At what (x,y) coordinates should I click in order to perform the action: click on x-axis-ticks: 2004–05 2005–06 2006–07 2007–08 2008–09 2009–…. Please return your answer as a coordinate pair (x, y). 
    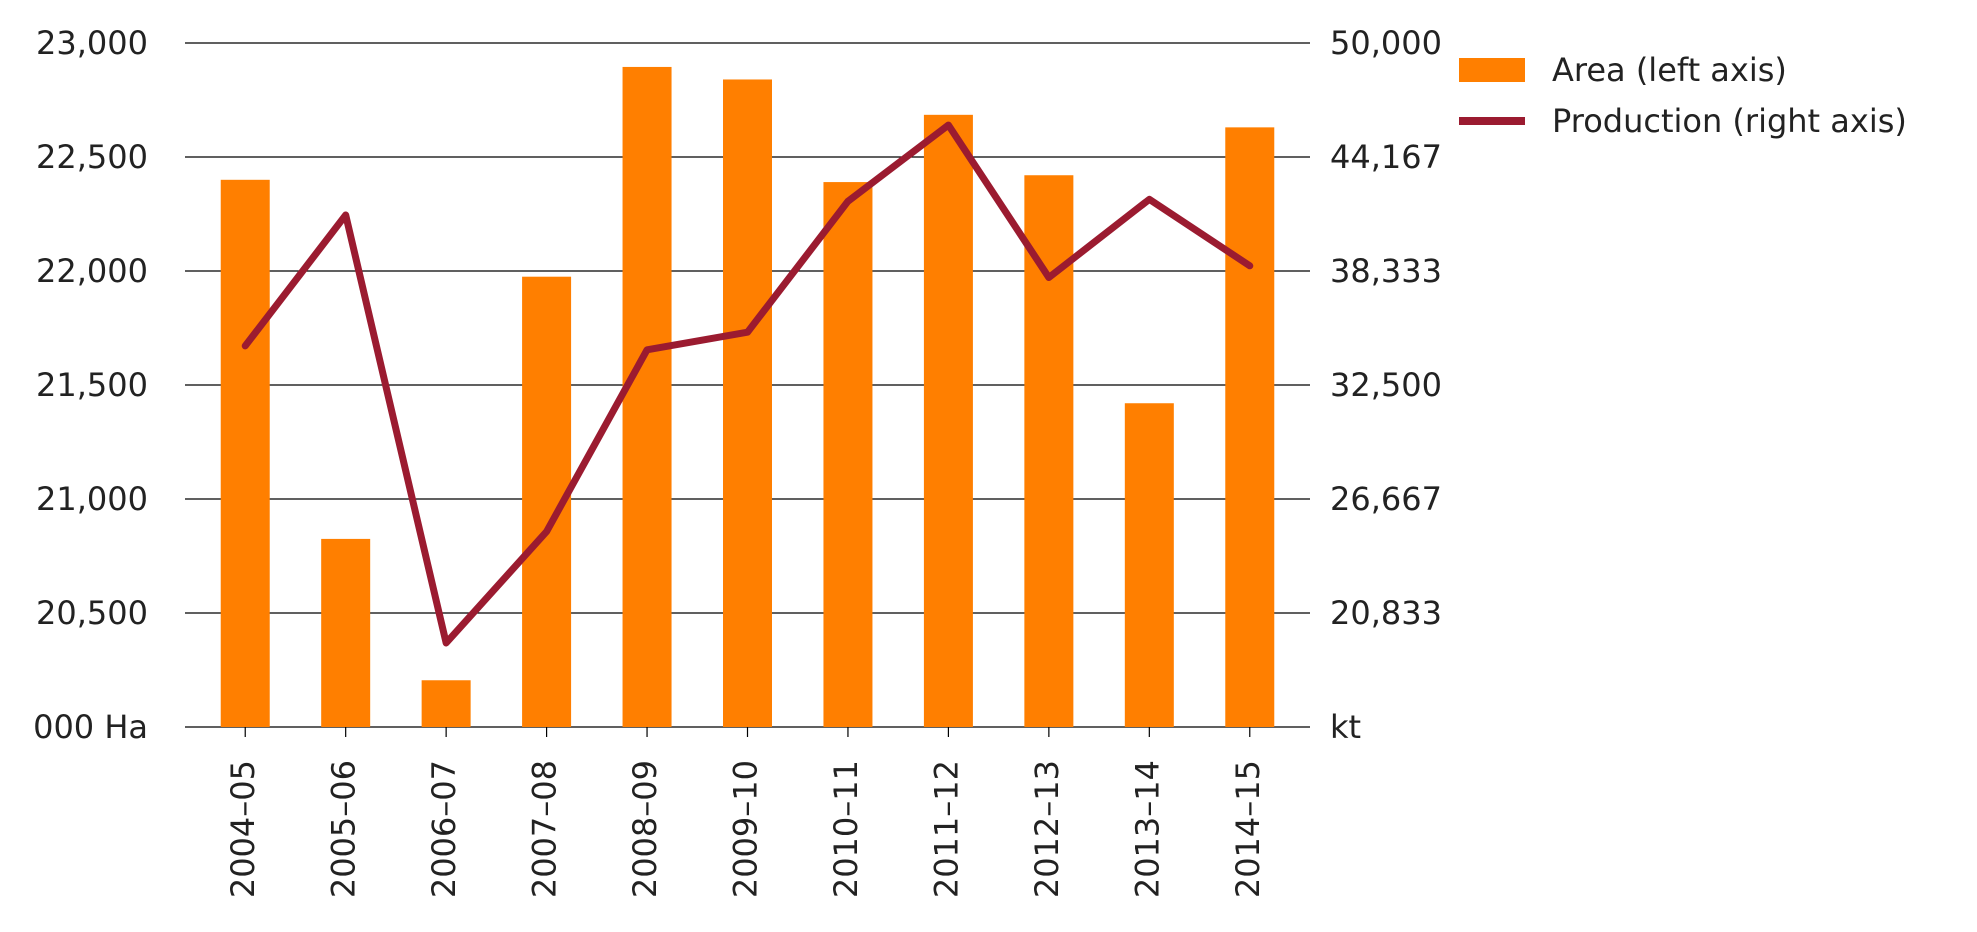
    Looking at the image, I should click on (745, 812).